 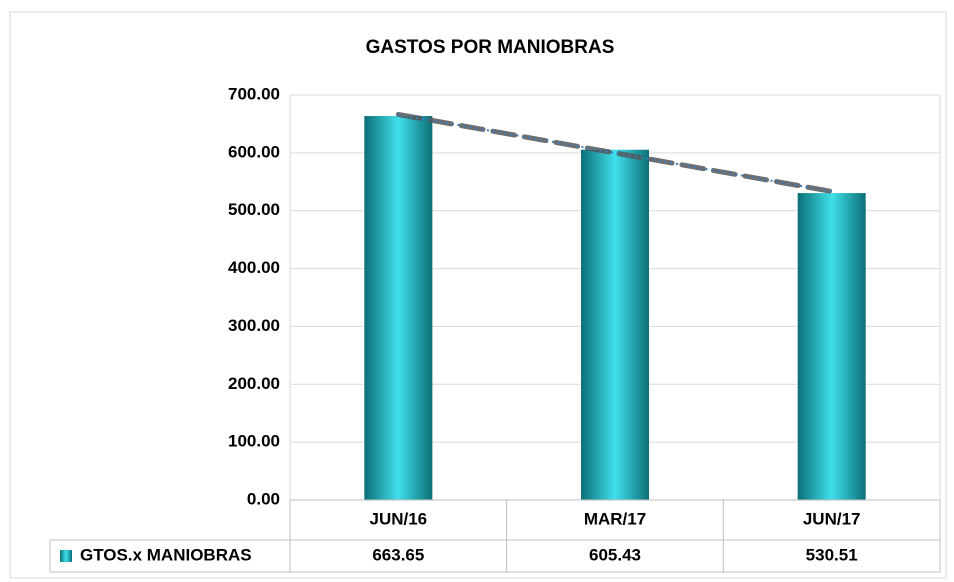 I want to click on data-table-value: 605.43, so click(x=615, y=554).